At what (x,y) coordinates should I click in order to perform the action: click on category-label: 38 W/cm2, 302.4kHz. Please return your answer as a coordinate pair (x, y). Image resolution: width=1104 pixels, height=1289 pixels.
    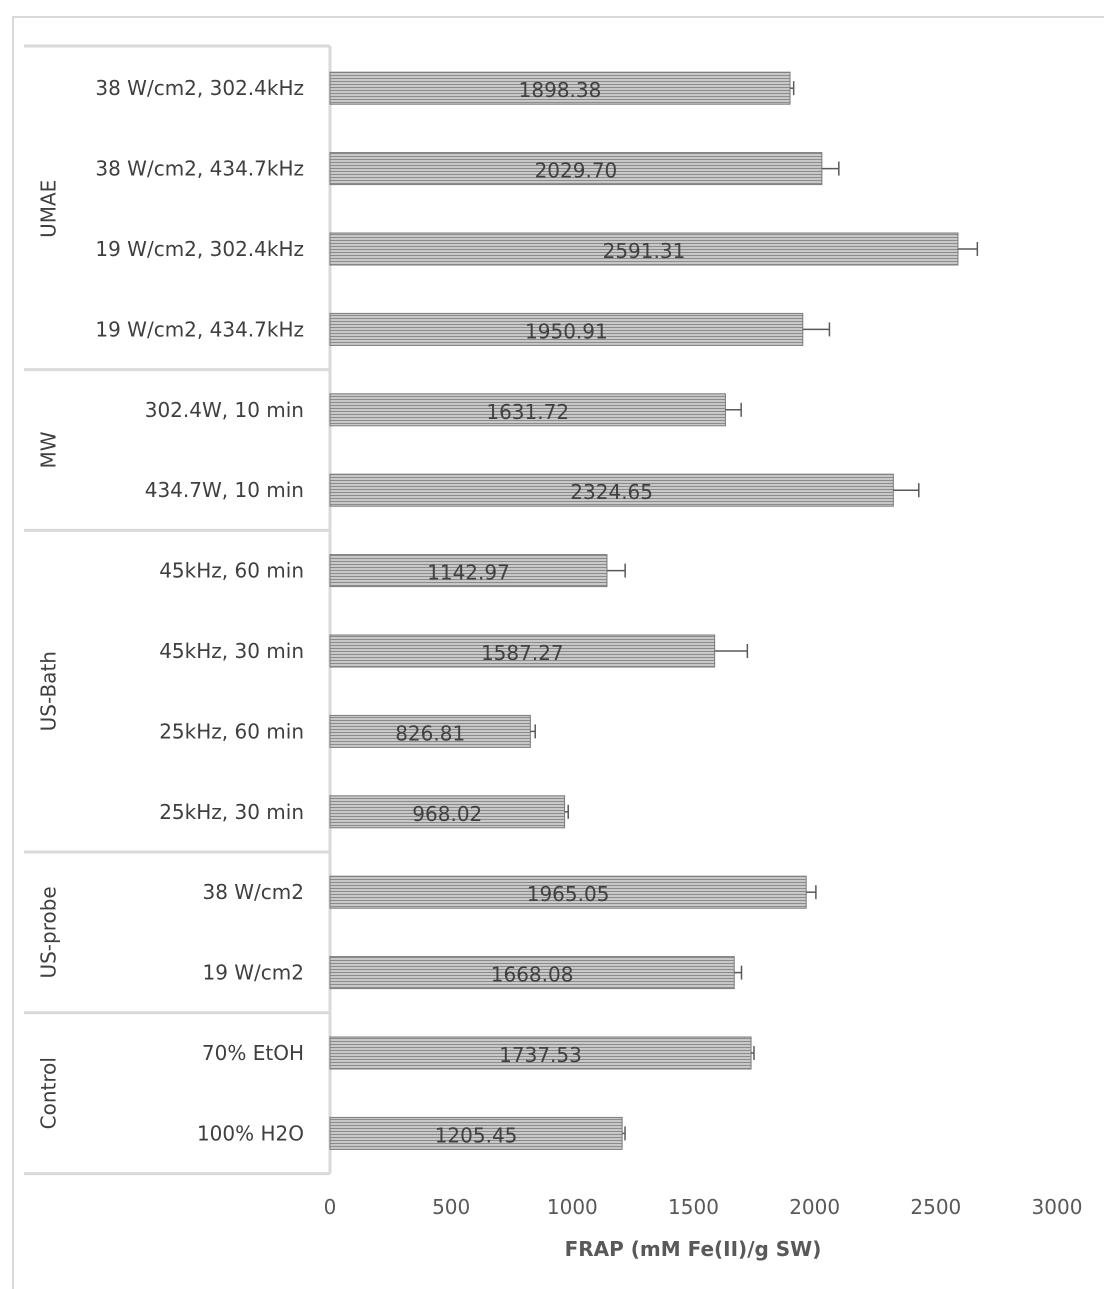
    Looking at the image, I should click on (199, 88).